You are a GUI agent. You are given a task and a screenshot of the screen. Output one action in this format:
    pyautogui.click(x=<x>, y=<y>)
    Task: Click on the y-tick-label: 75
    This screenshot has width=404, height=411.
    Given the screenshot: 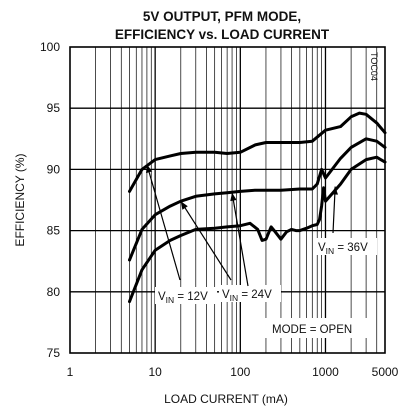 What is the action you would take?
    pyautogui.click(x=54, y=353)
    